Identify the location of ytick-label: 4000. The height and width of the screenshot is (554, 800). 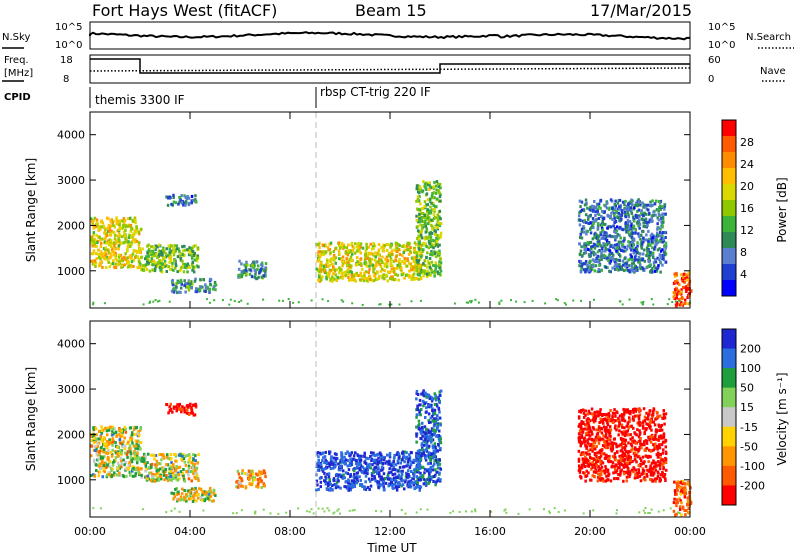
(71, 135).